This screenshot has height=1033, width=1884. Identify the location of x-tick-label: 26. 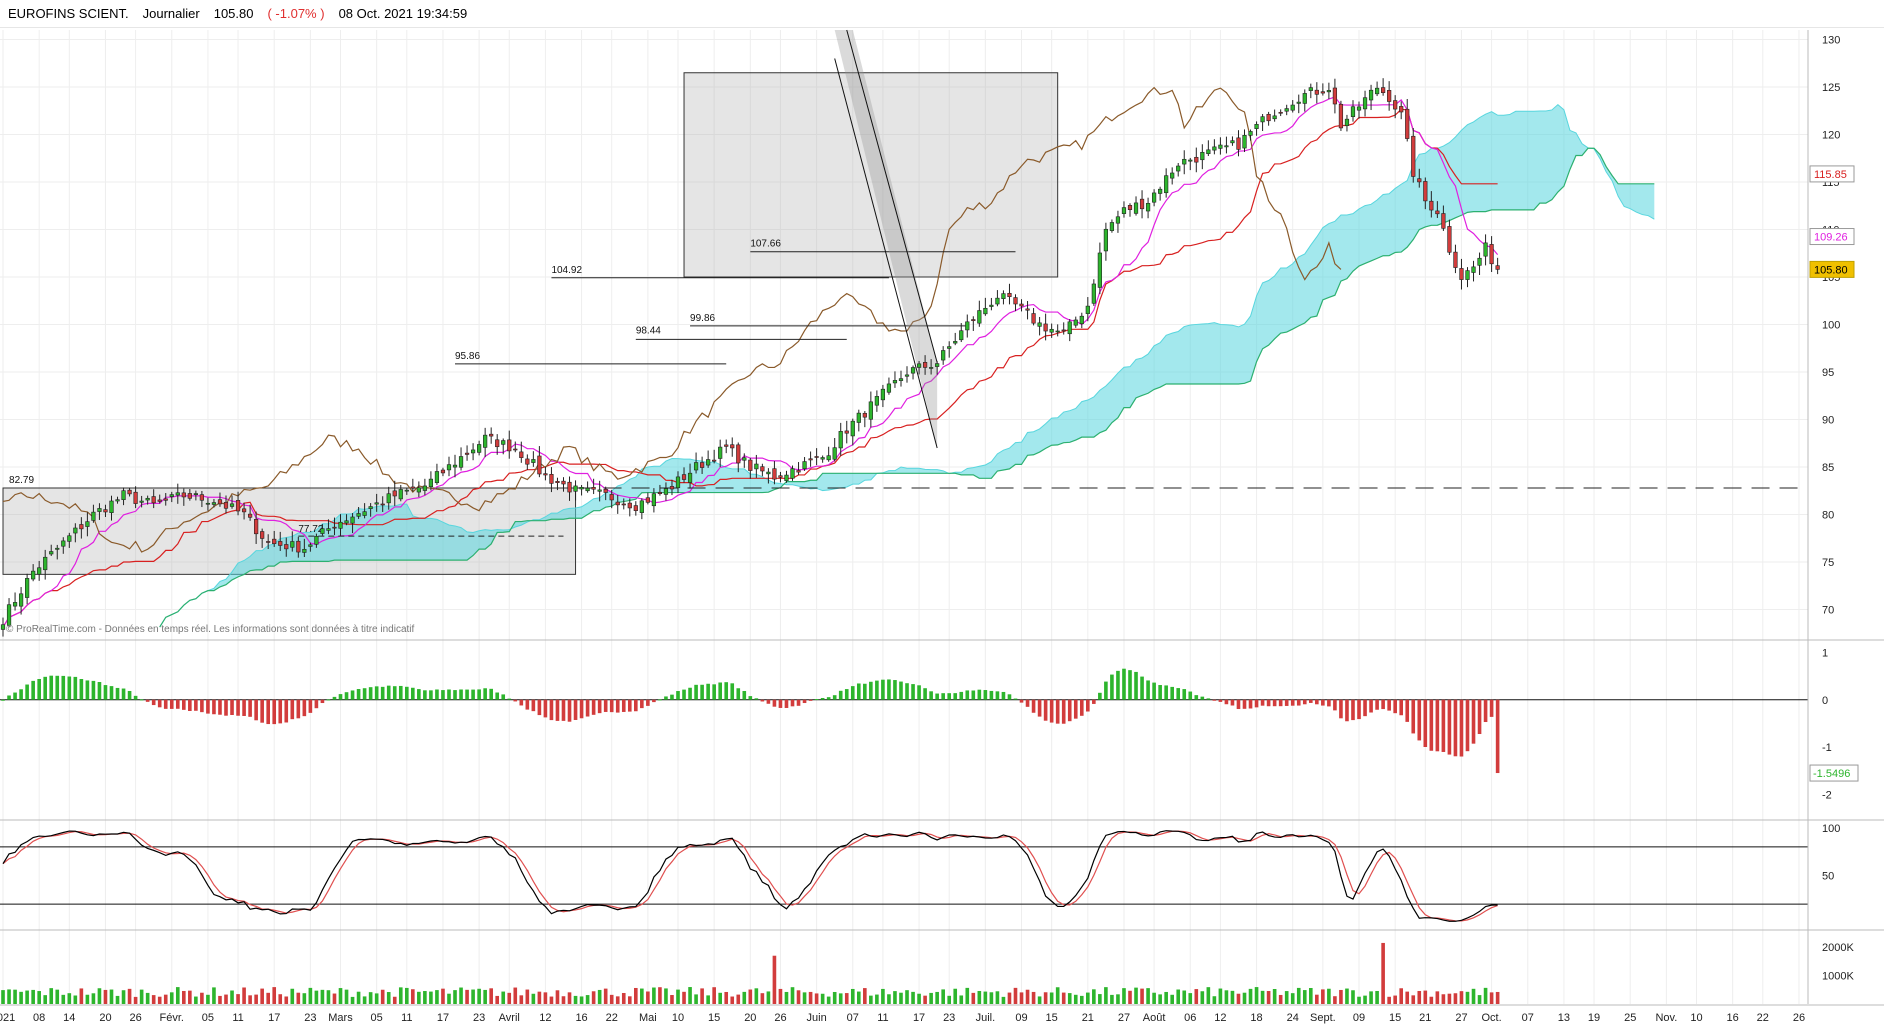
(1799, 1018).